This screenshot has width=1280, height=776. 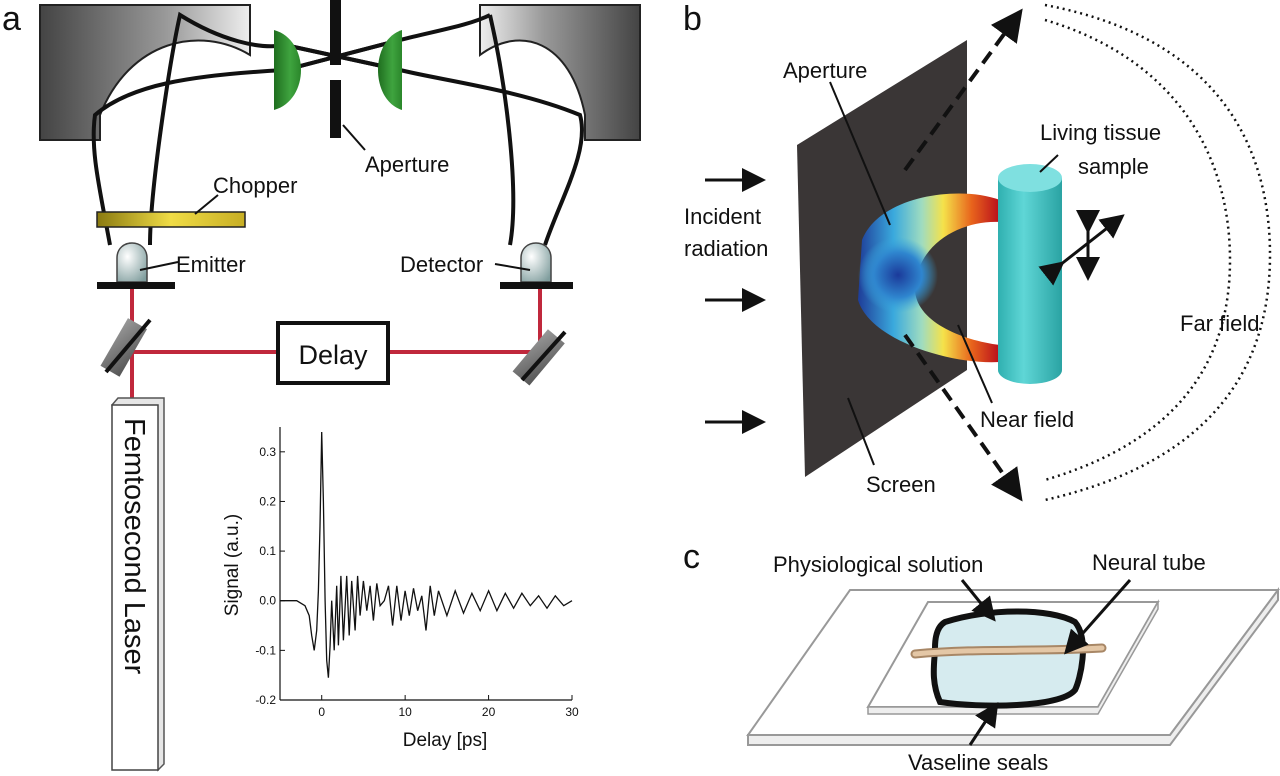 What do you see at coordinates (405, 712) in the screenshot?
I see `x-tick-label: 10` at bounding box center [405, 712].